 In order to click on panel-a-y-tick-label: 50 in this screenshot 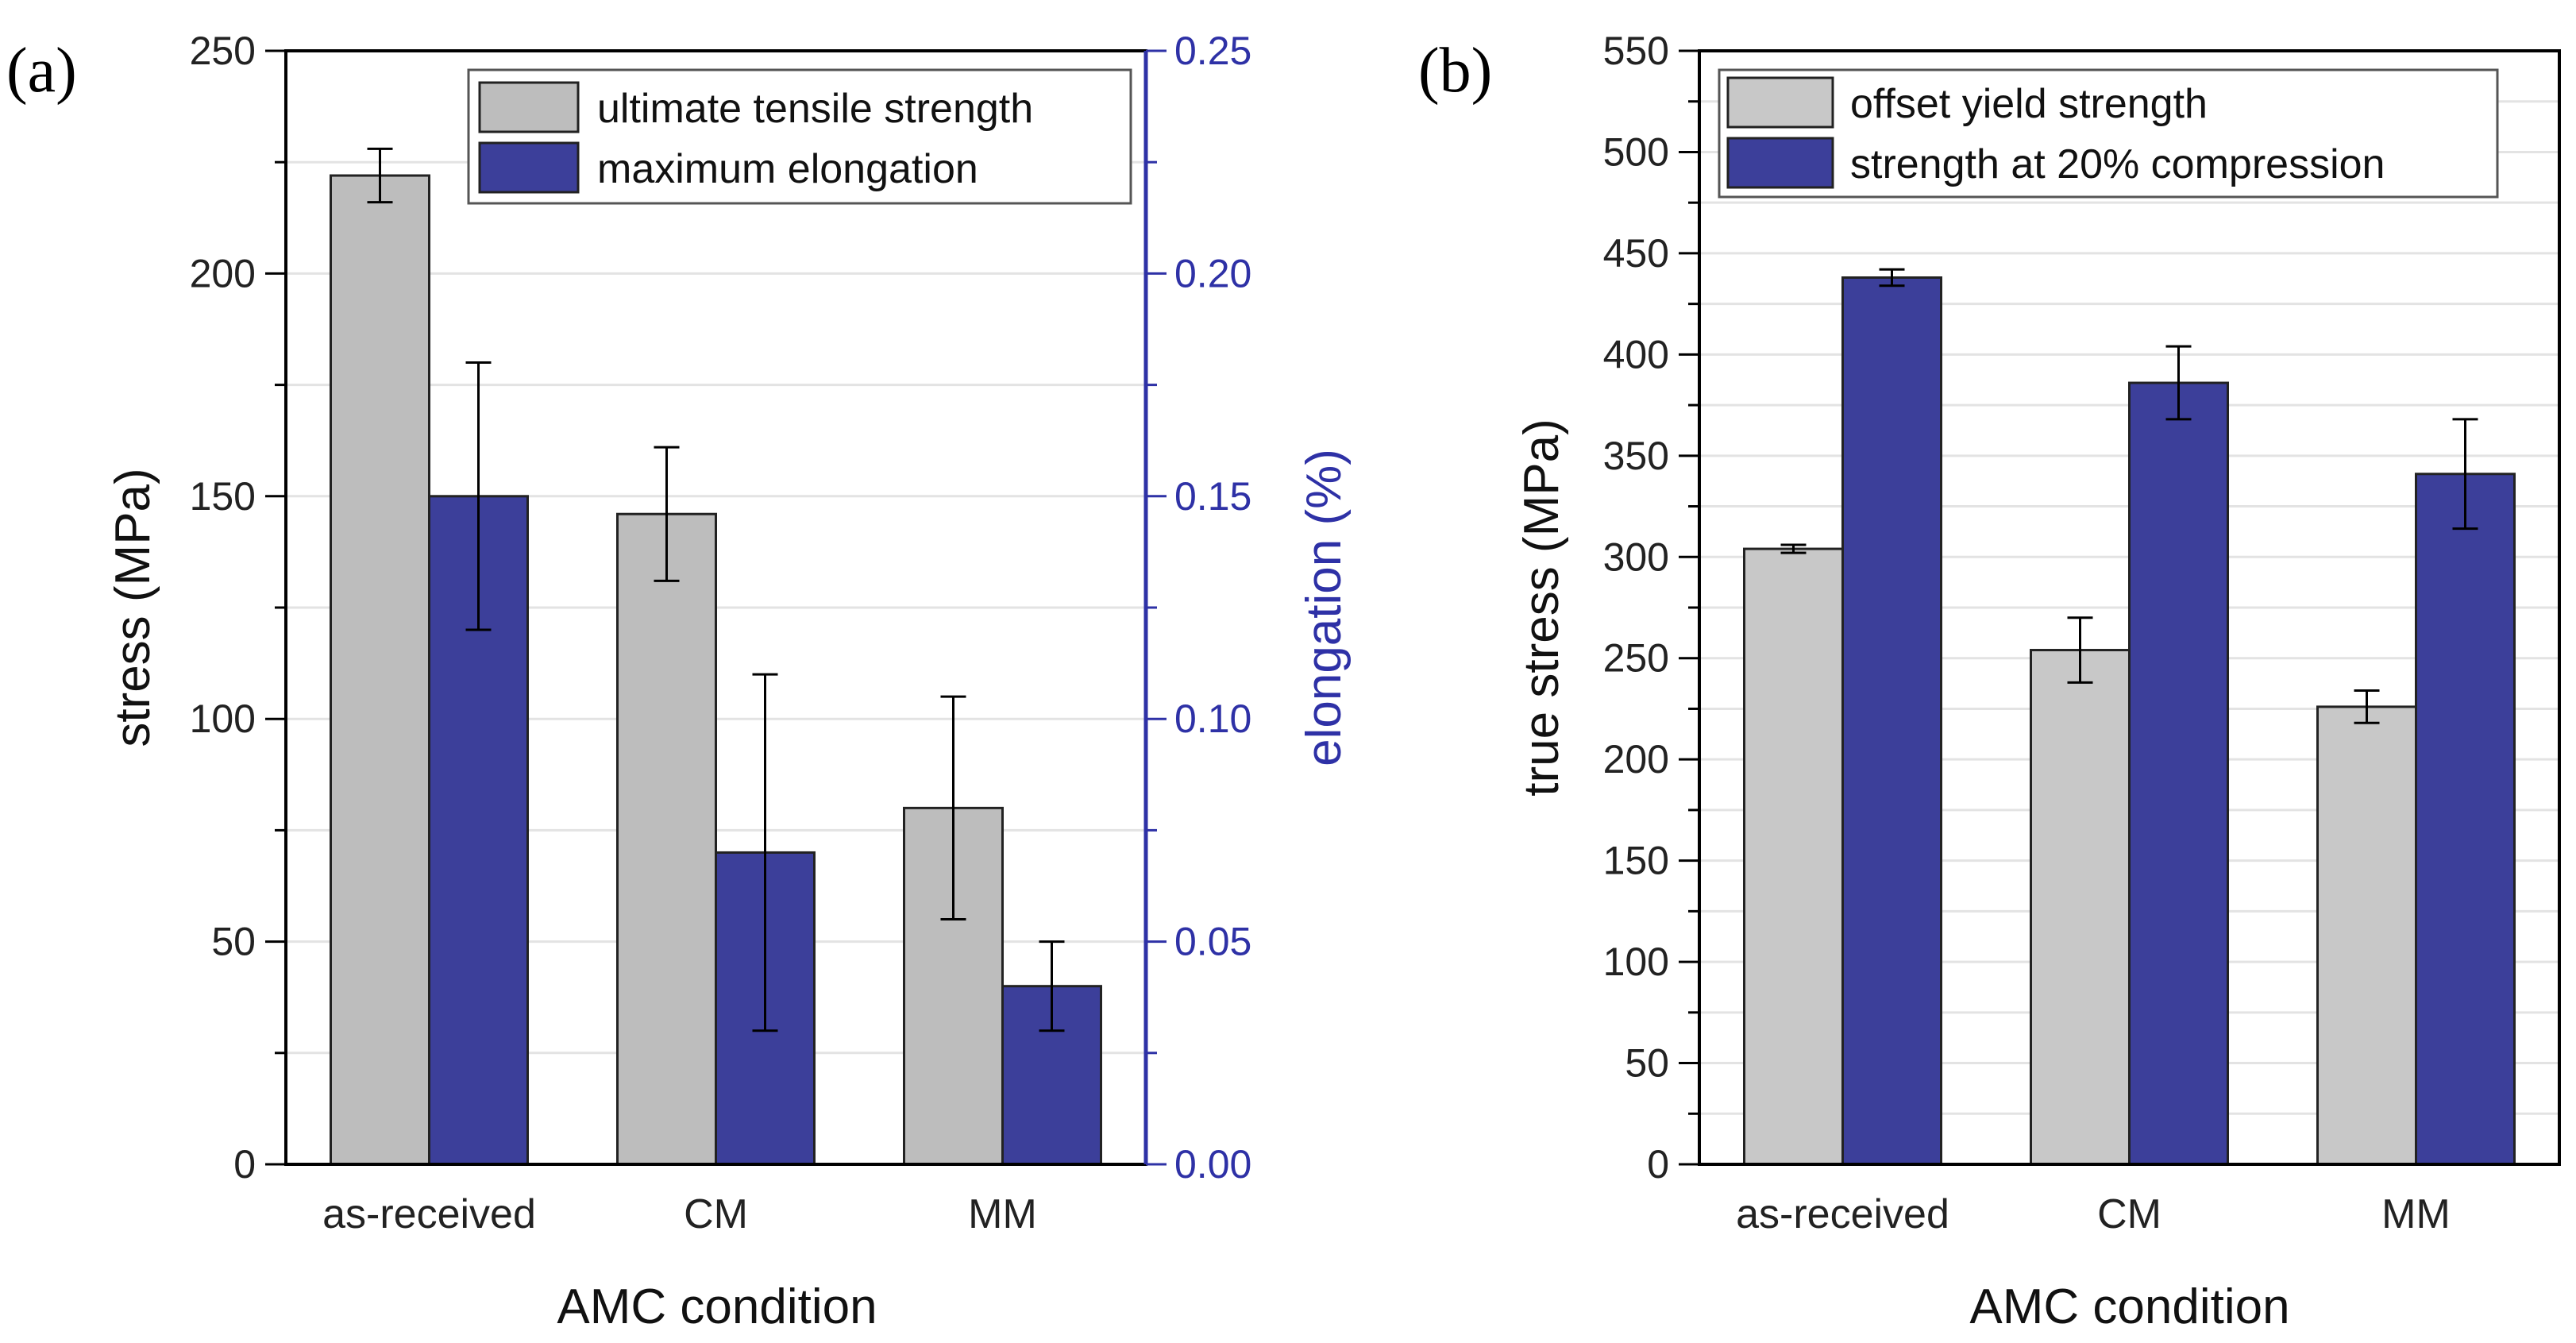, I will do `click(234, 942)`.